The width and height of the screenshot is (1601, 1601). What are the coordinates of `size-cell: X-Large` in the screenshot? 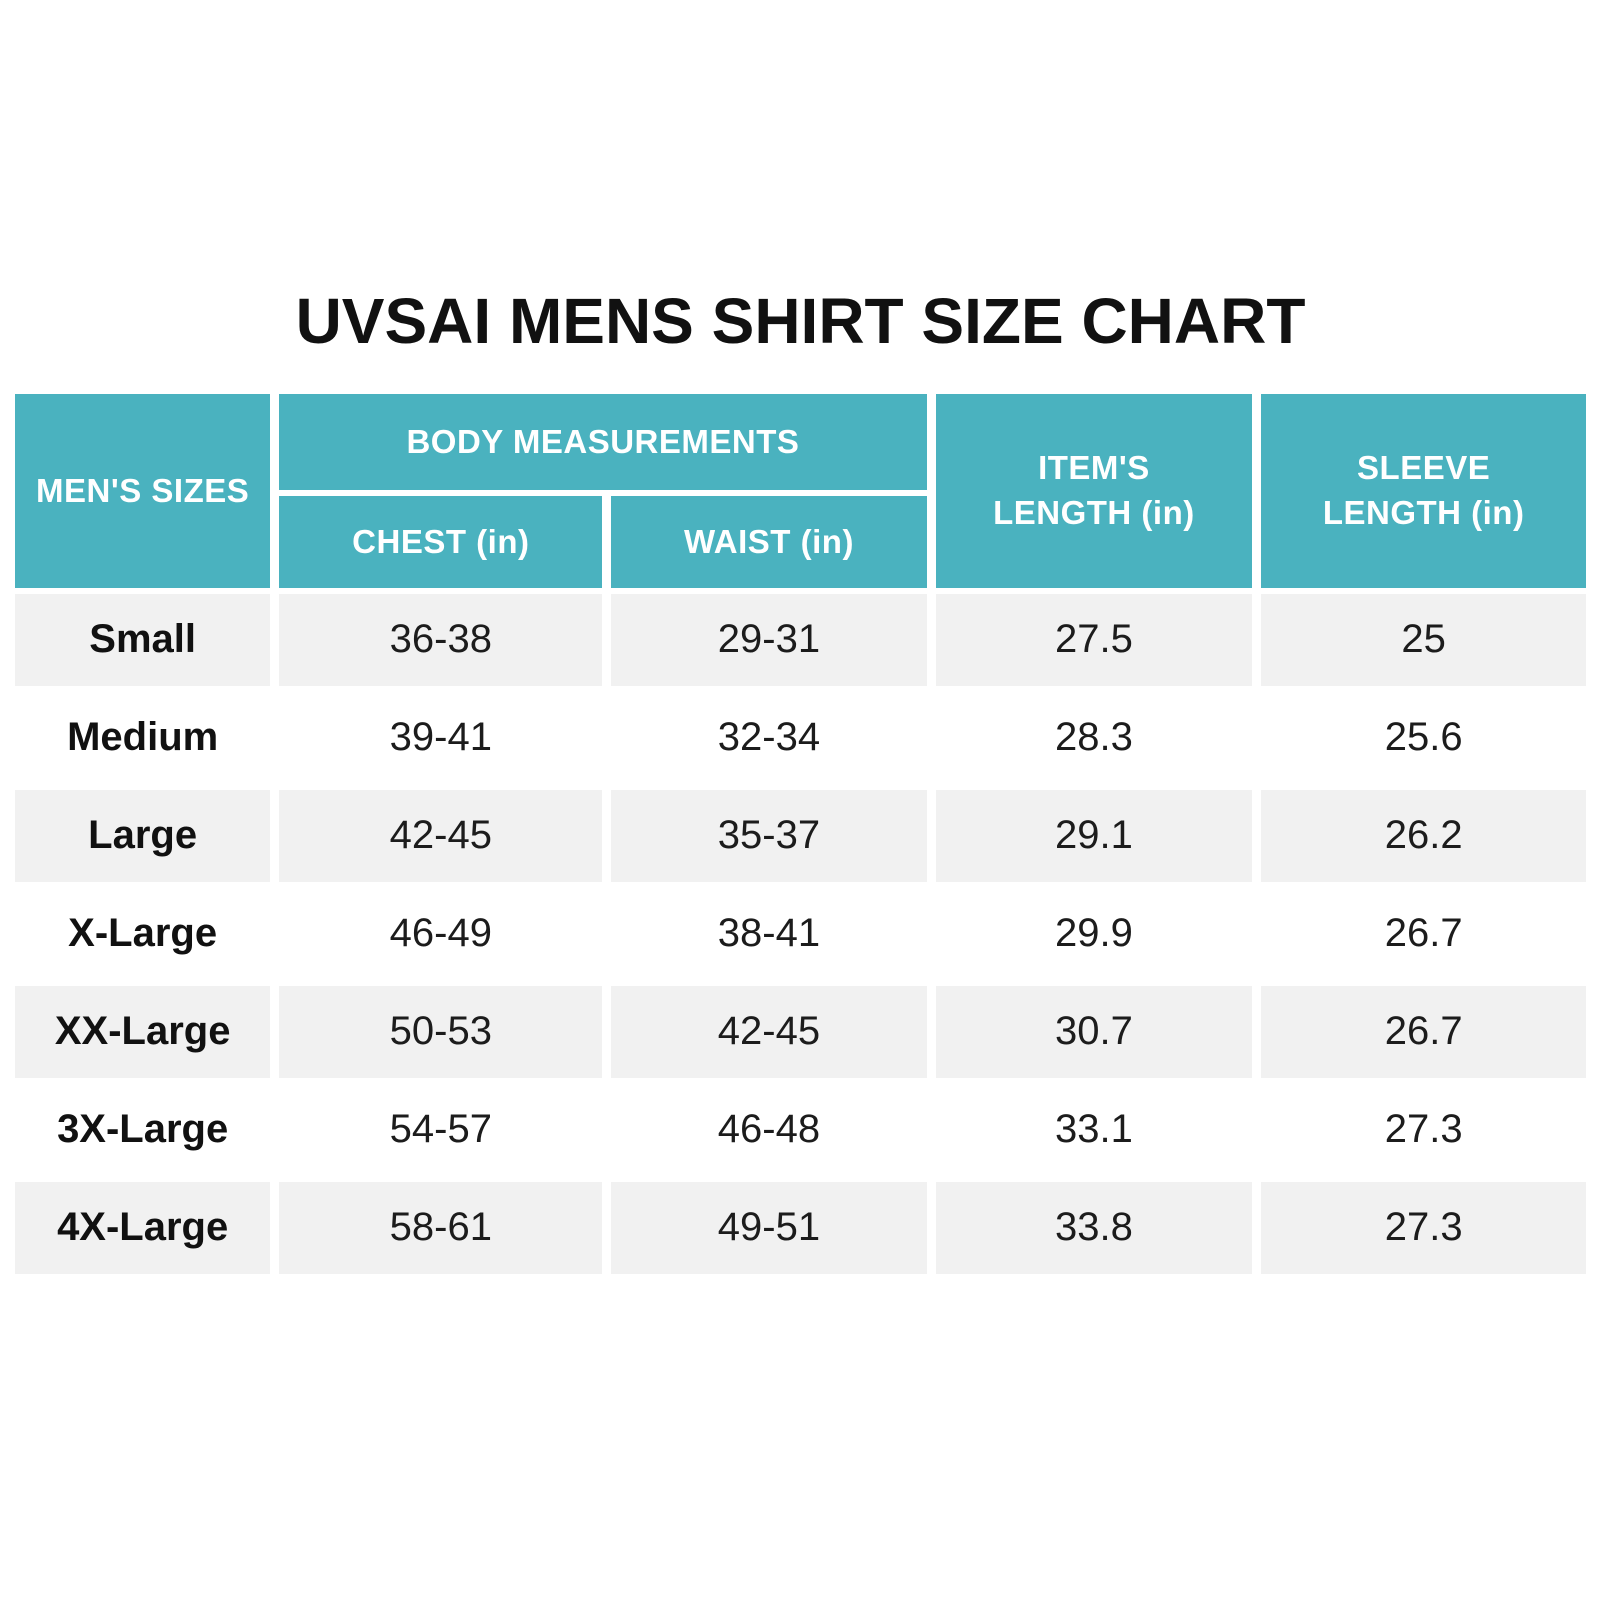 It's located at (143, 933).